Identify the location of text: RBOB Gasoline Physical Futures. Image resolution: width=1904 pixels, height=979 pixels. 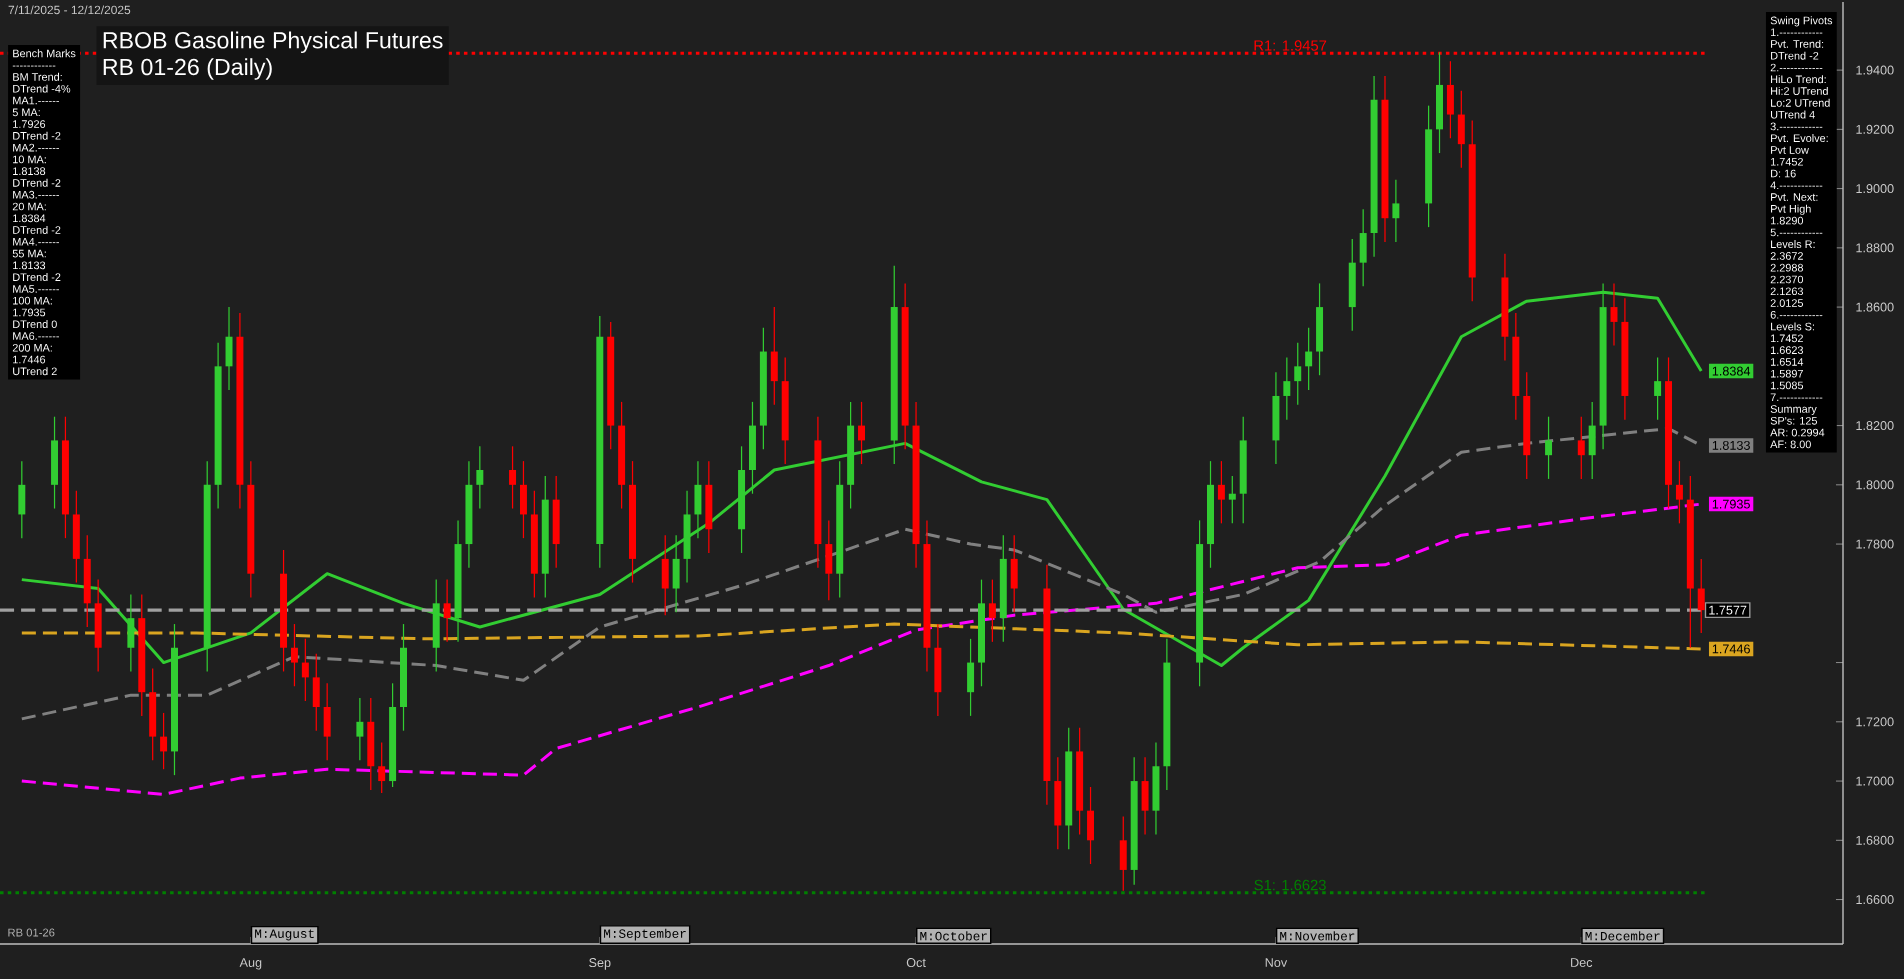
(273, 42).